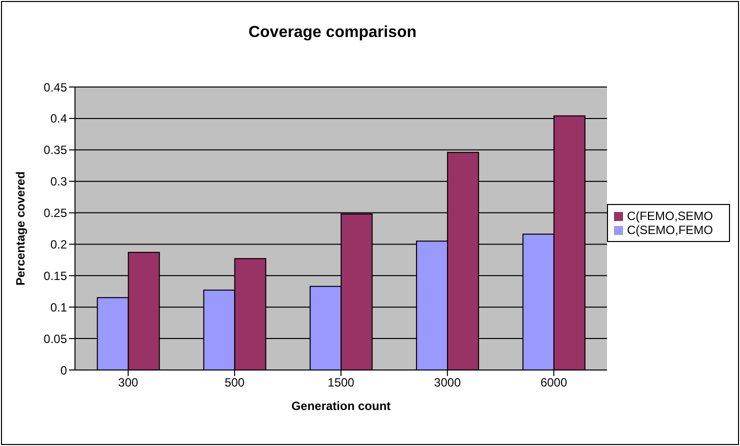 The height and width of the screenshot is (446, 740). I want to click on x-tick-label: 6000, so click(554, 383).